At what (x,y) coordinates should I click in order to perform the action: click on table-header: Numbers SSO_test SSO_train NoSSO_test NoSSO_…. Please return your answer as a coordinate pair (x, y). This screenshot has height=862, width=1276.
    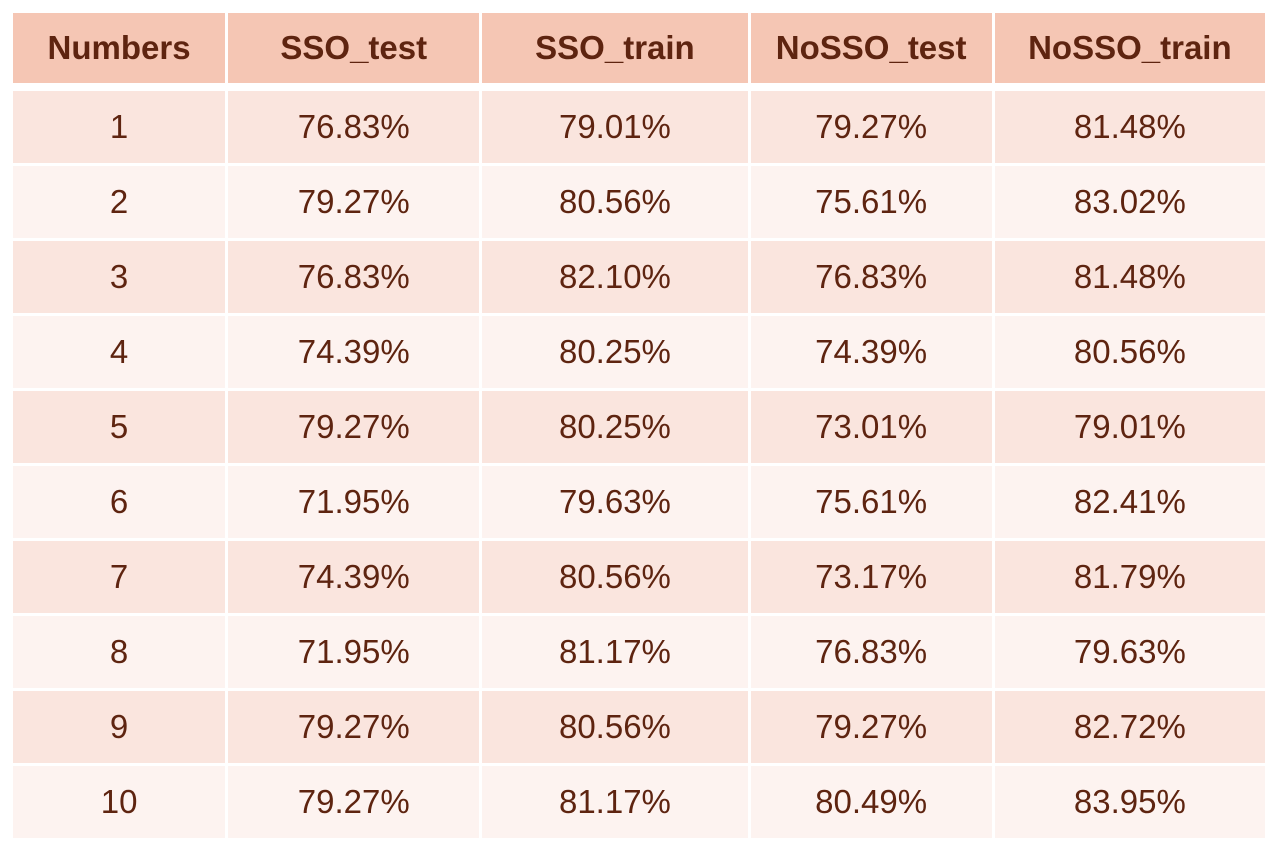
    Looking at the image, I should click on (639, 50).